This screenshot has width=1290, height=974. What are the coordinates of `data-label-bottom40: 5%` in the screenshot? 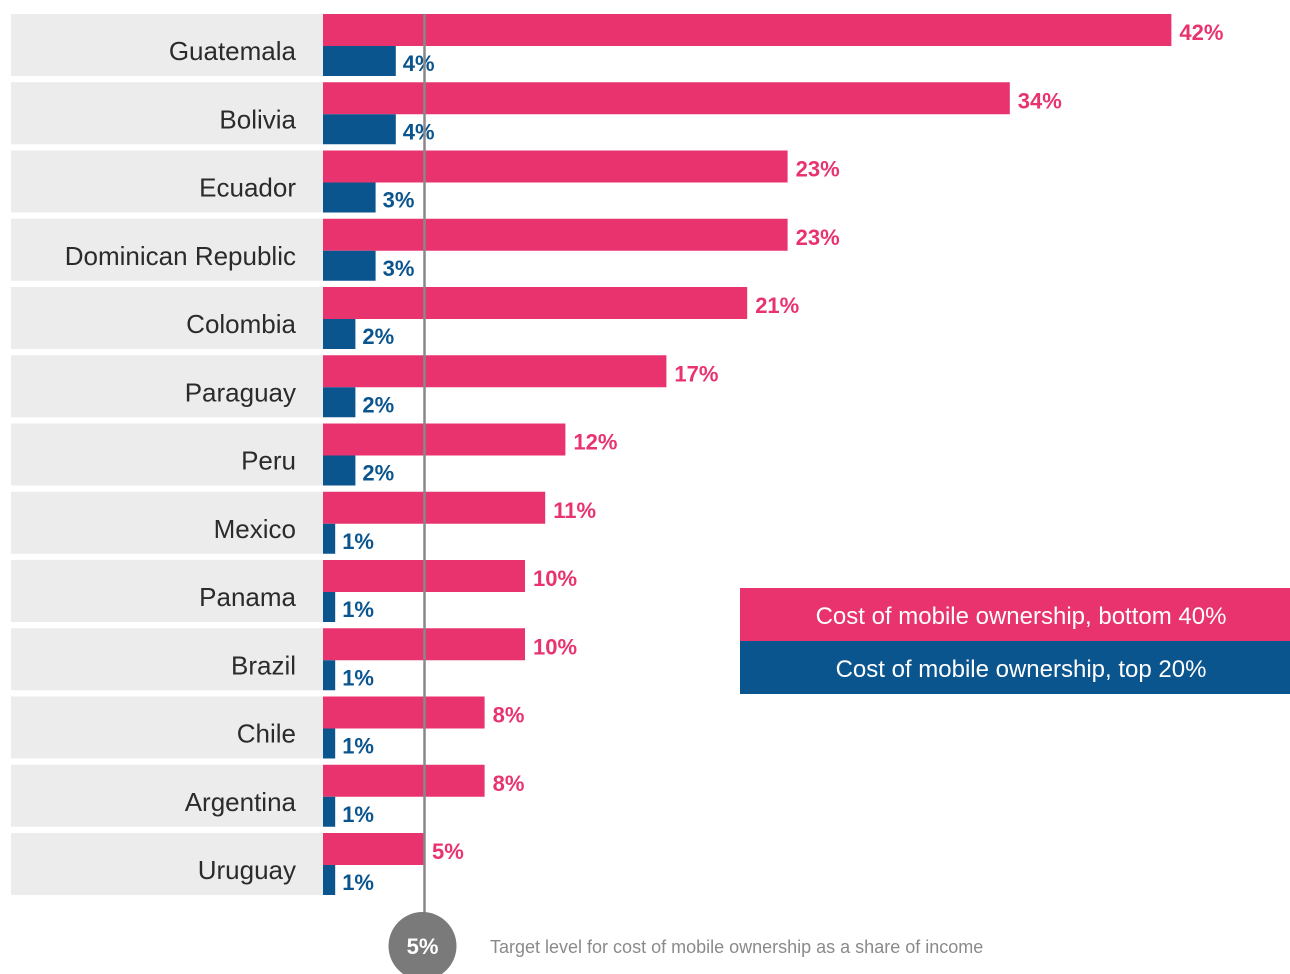 It's located at (448, 851).